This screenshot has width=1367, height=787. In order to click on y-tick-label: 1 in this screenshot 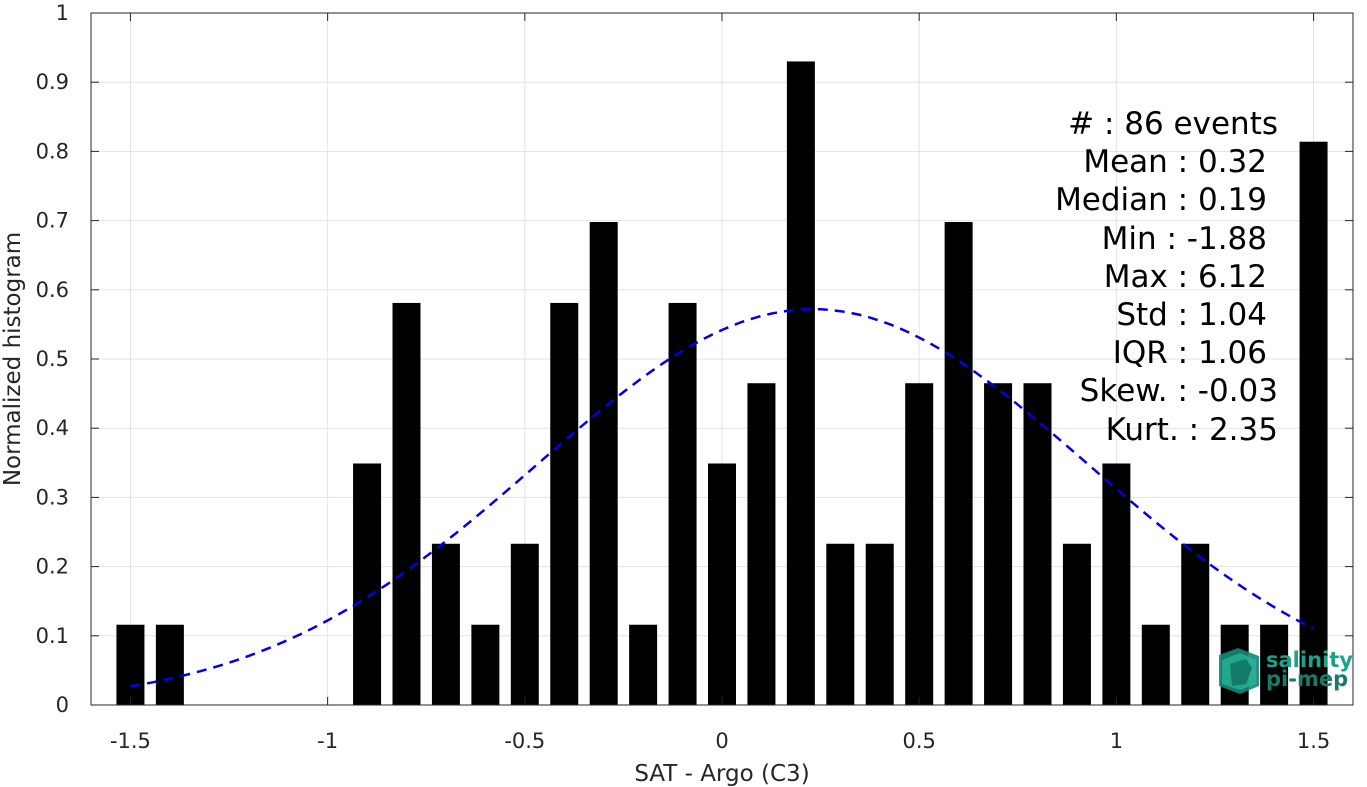, I will do `click(62, 13)`.